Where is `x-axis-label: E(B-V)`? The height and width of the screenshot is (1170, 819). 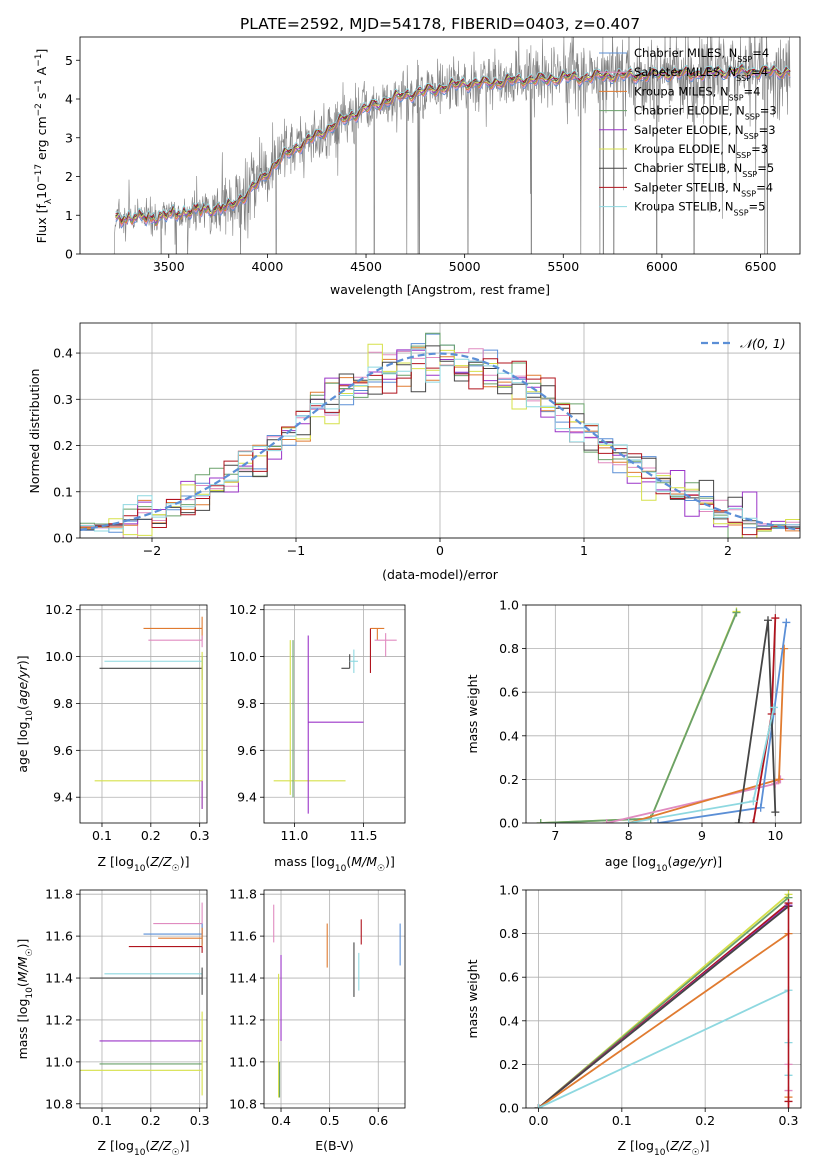 x-axis-label: E(B-V) is located at coordinates (334, 1145).